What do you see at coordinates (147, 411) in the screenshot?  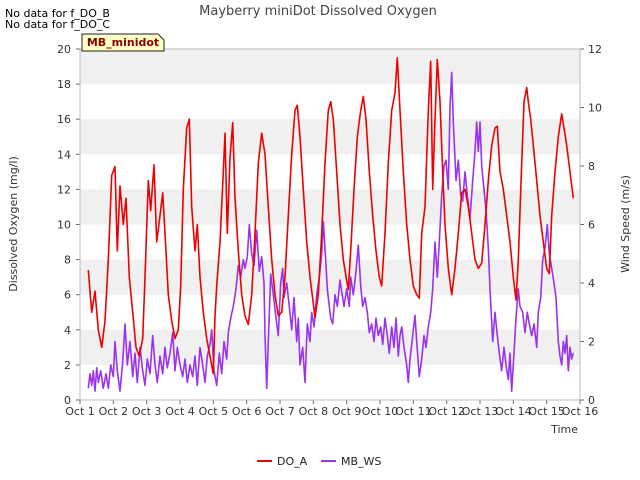 I see `x-tick-label: Oct 3` at bounding box center [147, 411].